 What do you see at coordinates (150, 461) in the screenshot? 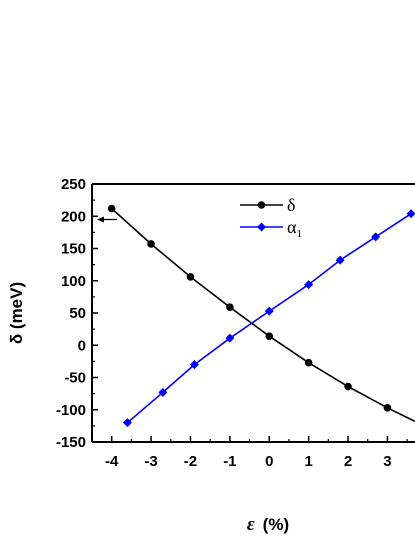
I see `x-tick-label: -3` at bounding box center [150, 461].